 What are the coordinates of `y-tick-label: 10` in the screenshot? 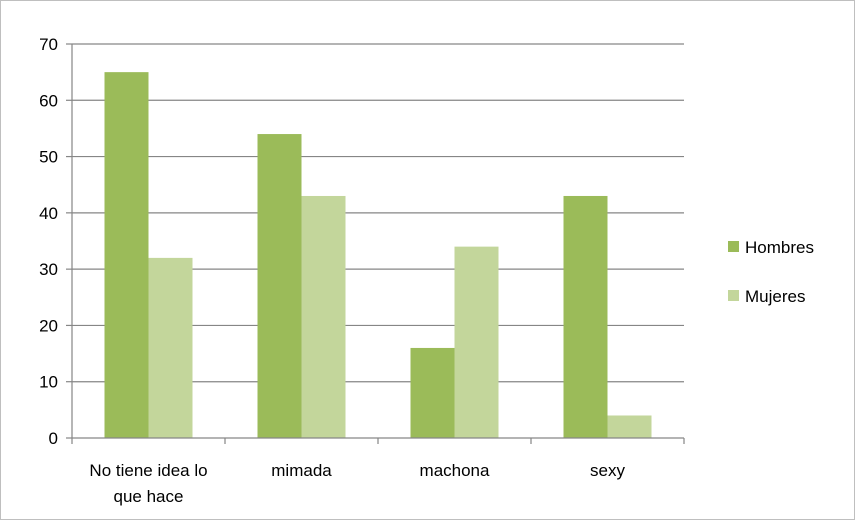 It's located at (48, 382).